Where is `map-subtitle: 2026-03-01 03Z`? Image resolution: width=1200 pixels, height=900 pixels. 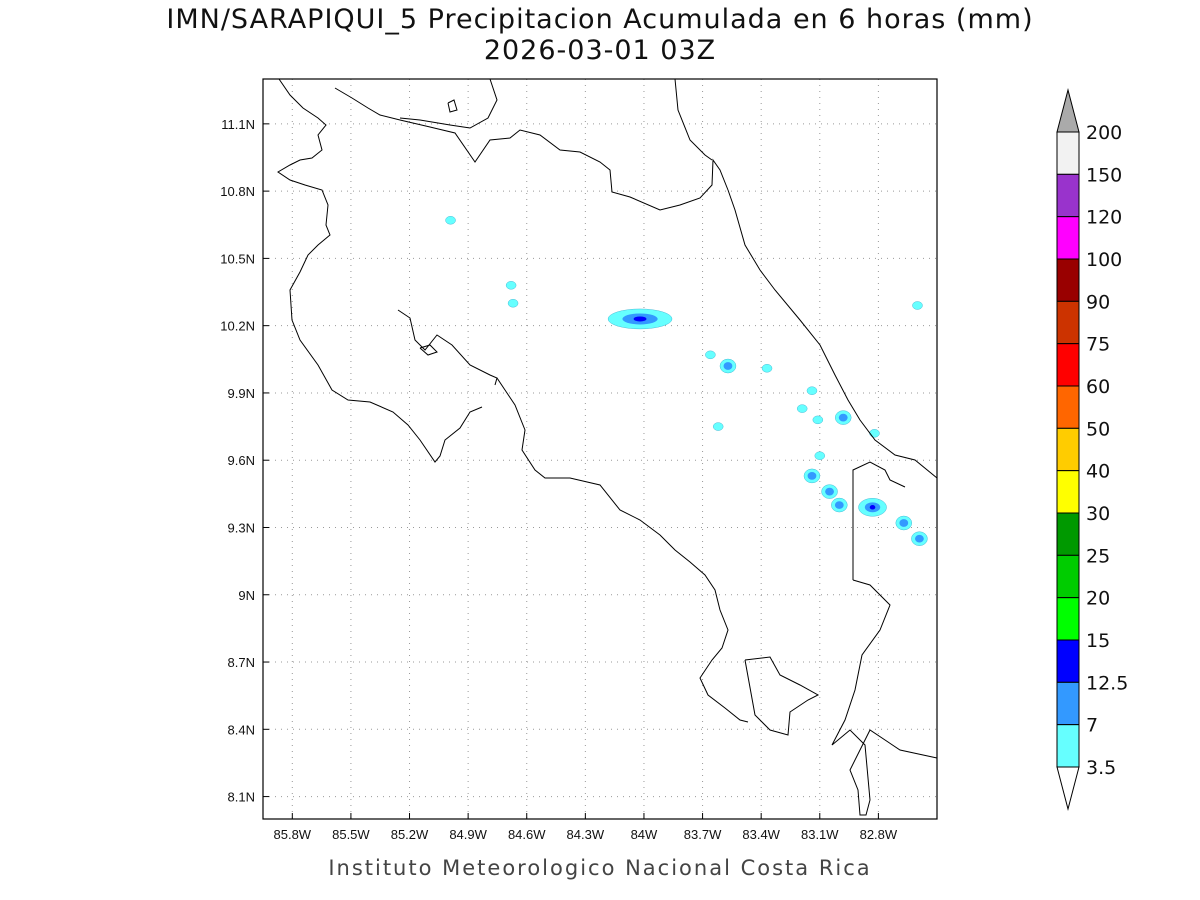 map-subtitle: 2026-03-01 03Z is located at coordinates (600, 50).